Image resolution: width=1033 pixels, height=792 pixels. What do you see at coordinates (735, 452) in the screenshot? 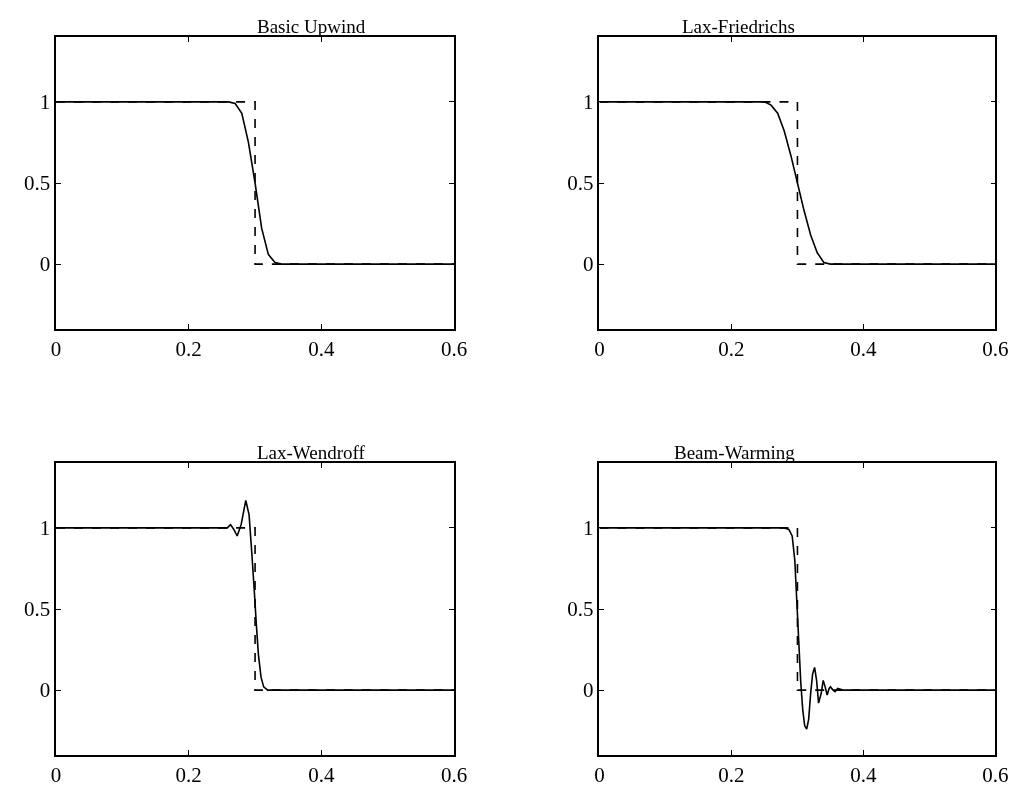
I see `chart-title: Beam-Warming` at bounding box center [735, 452].